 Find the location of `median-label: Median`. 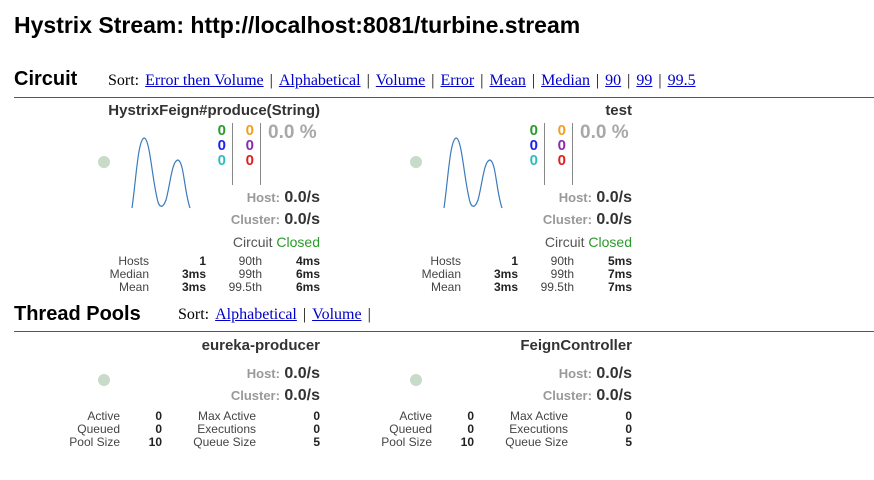

median-label: Median is located at coordinates (129, 274).